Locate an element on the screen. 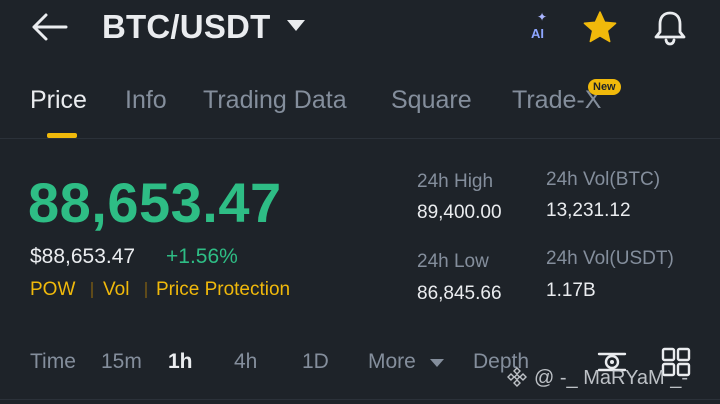 The width and height of the screenshot is (720, 404). watermark-text: @ -_ MaRYaM _- is located at coordinates (611, 378).